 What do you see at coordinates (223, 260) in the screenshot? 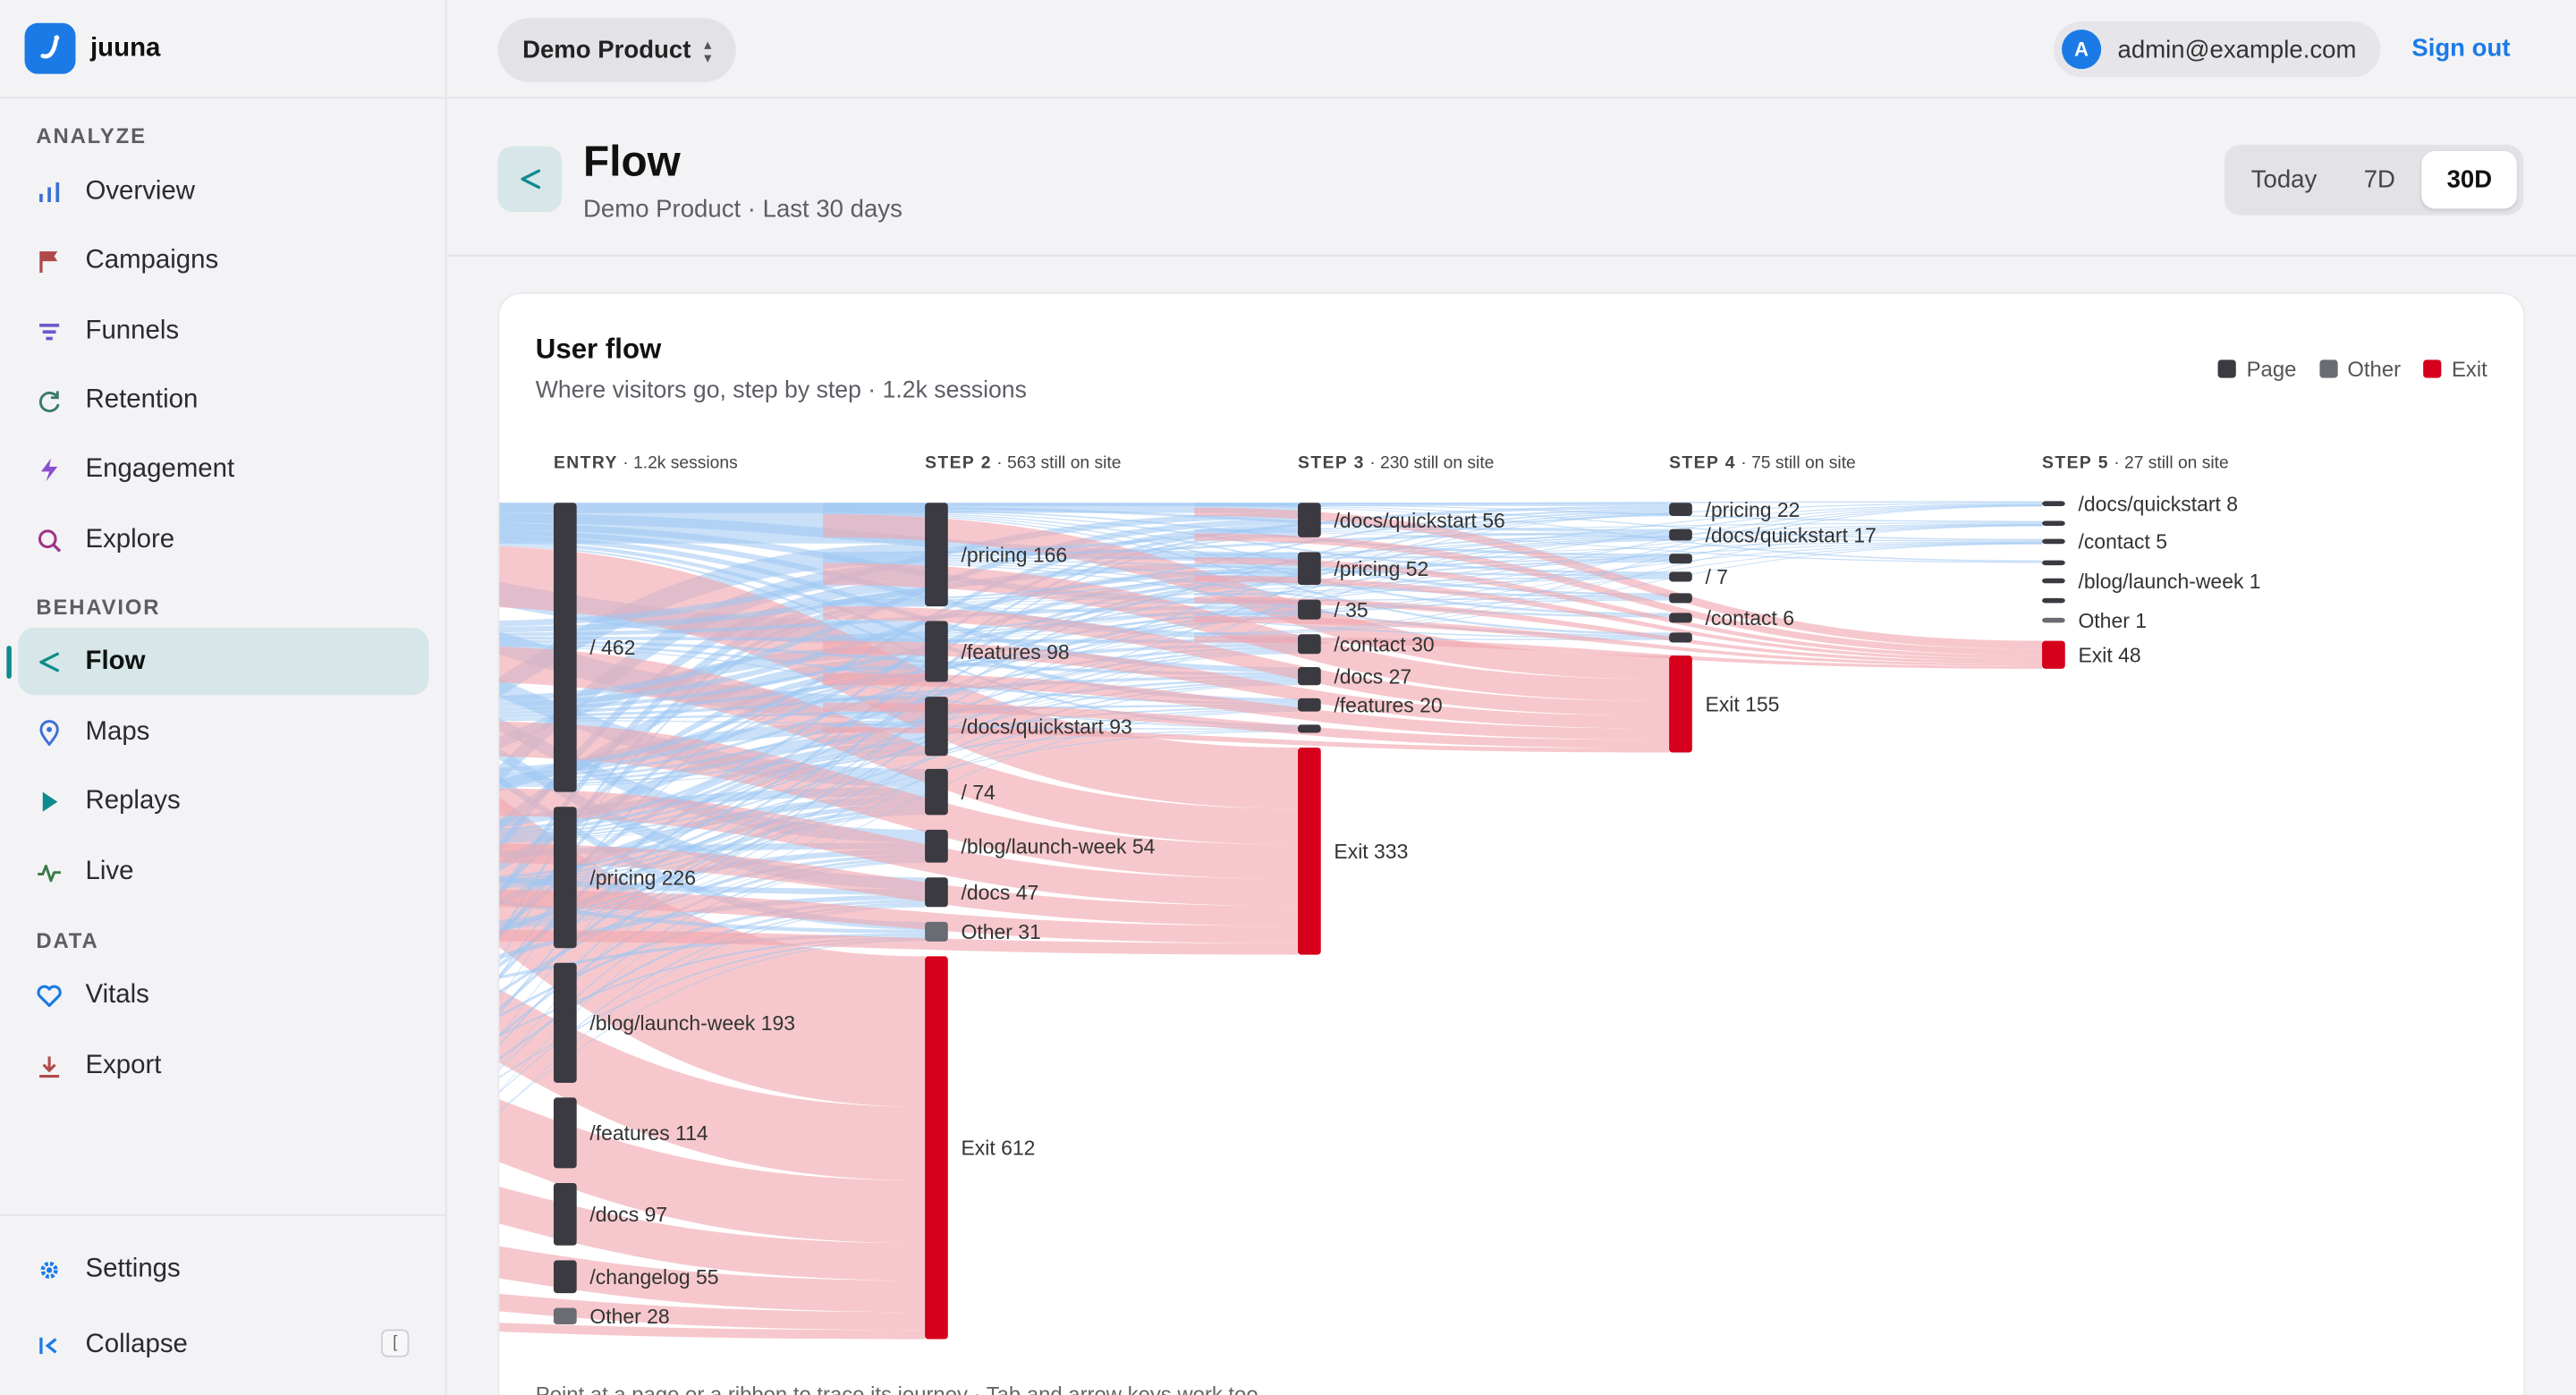
I see `sidebar-item-campaigns: Campaigns` at bounding box center [223, 260].